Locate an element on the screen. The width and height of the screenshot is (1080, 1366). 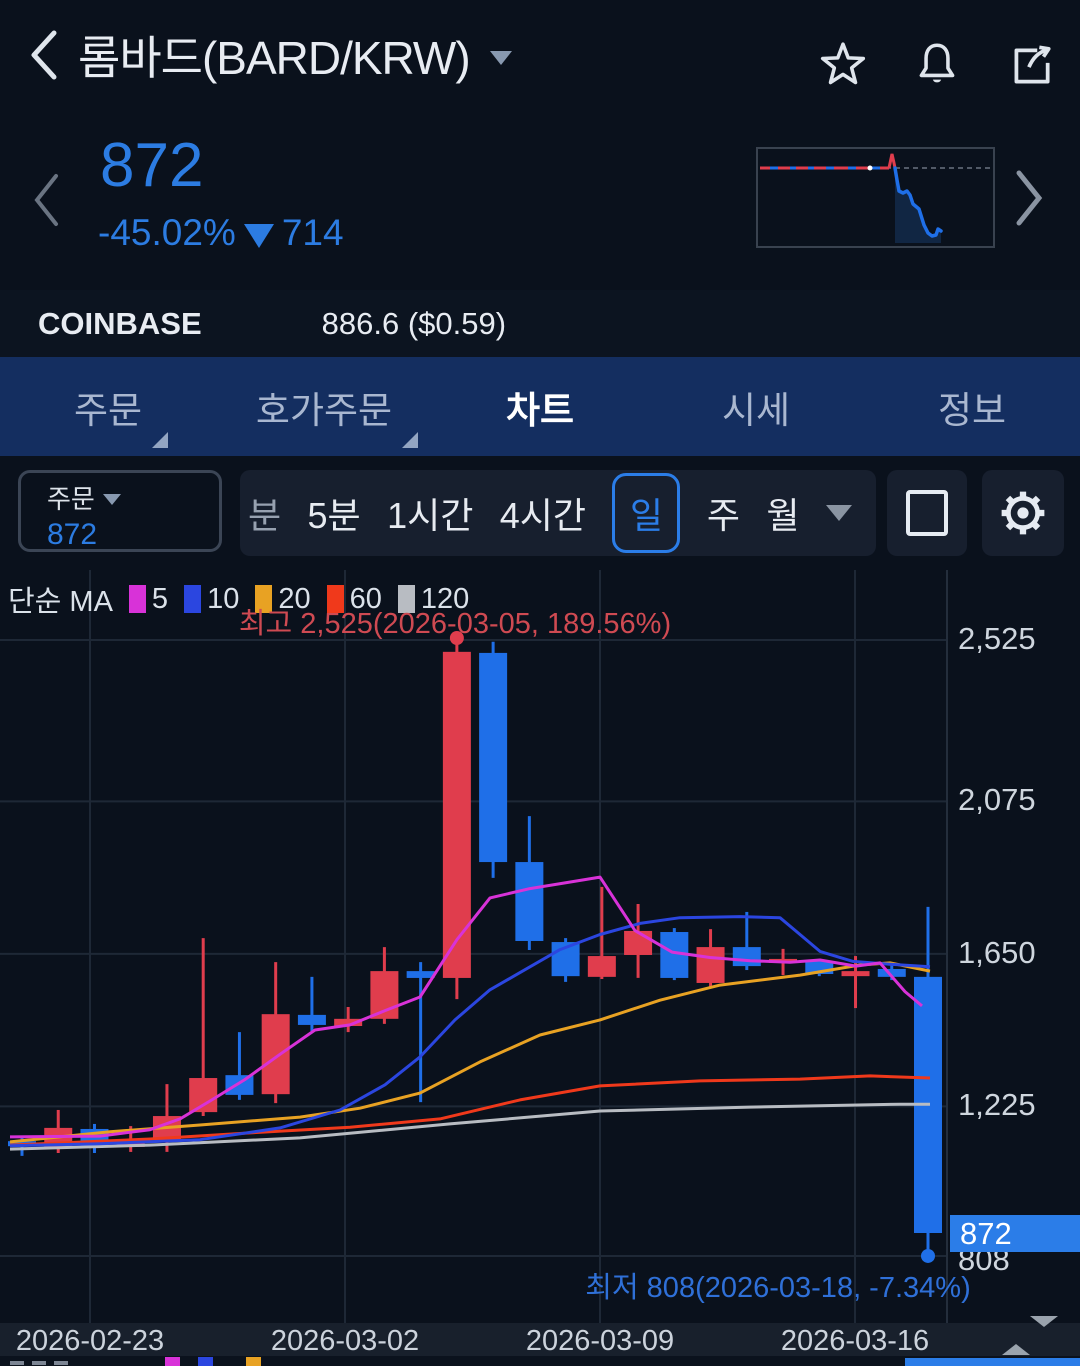
current-price: 872 is located at coordinates (152, 165).